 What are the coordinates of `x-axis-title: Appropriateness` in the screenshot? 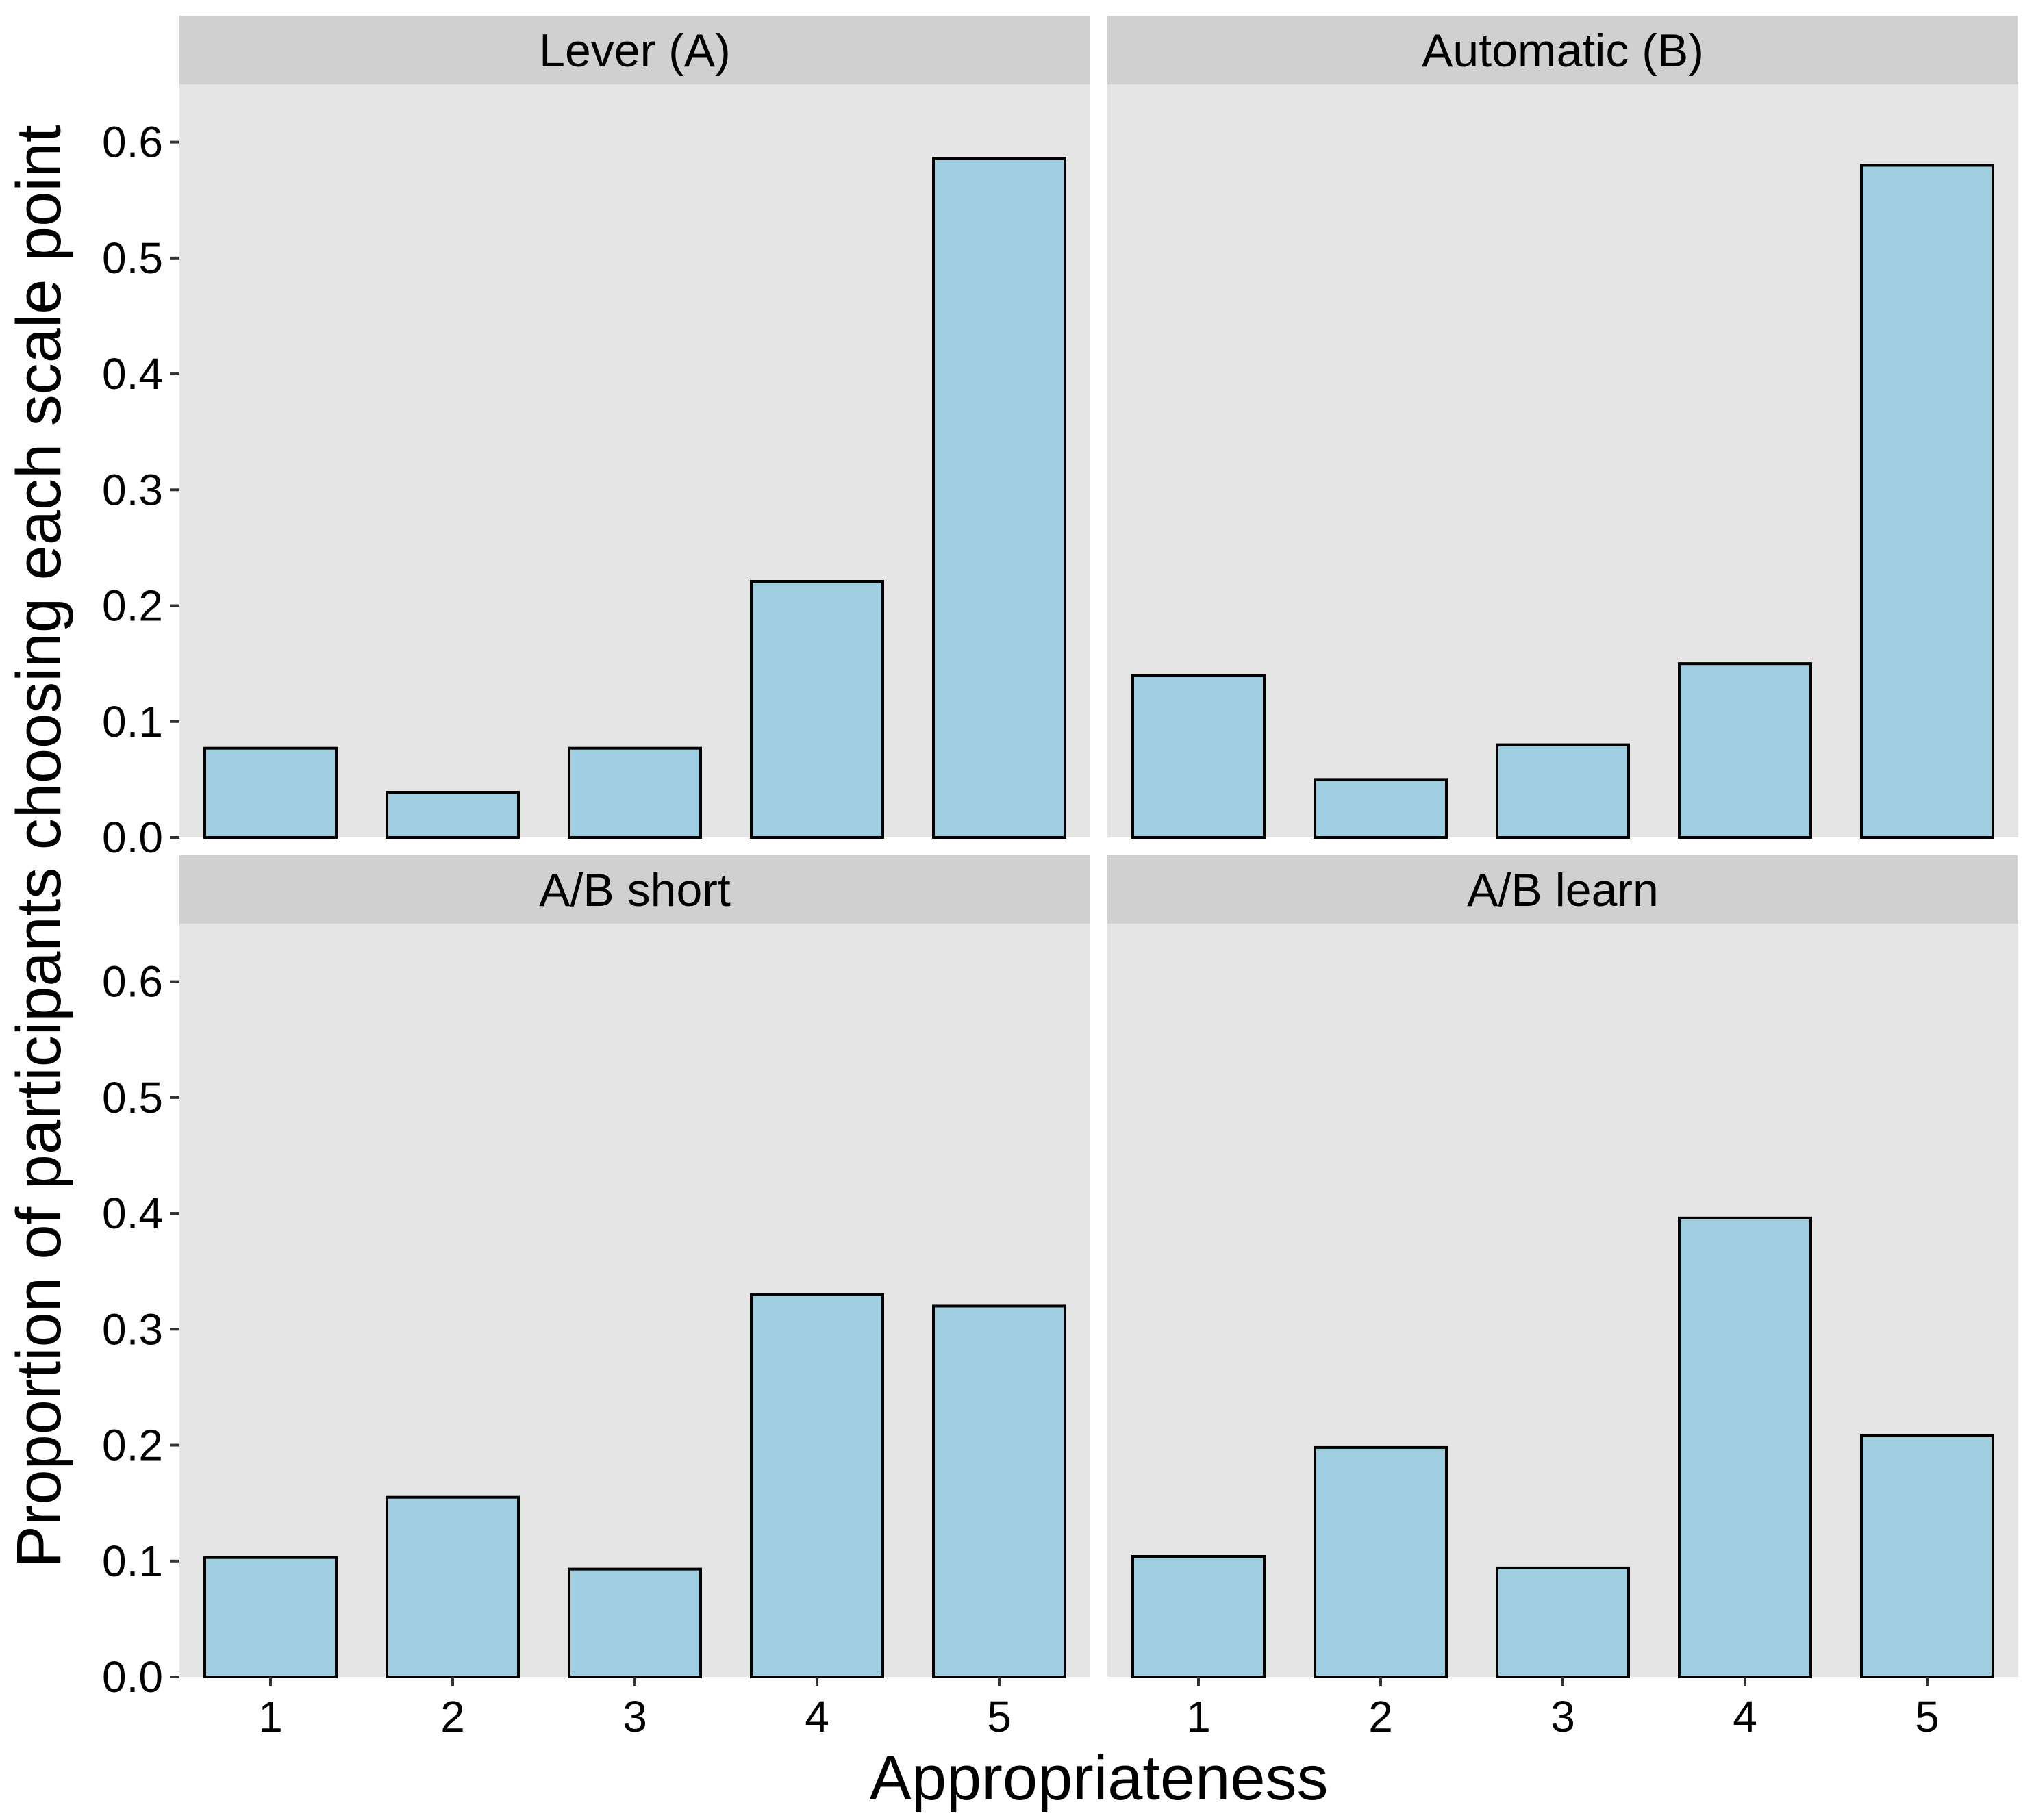 It's located at (1099, 1778).